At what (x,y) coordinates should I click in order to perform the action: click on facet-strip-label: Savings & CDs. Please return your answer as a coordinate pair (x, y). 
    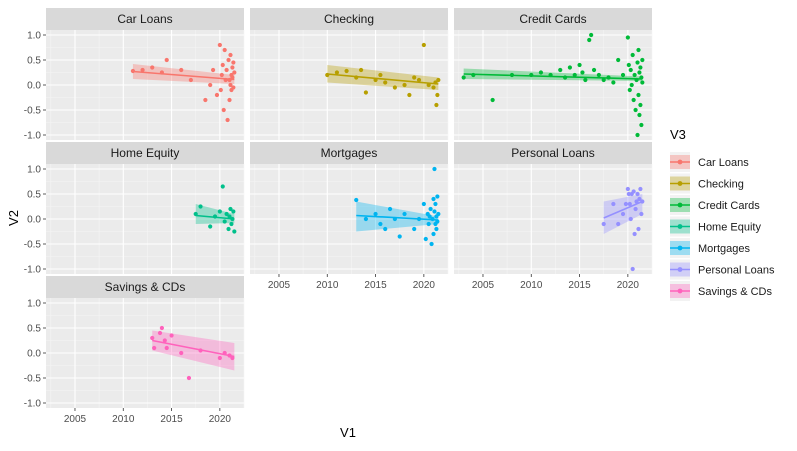
    Looking at the image, I should click on (145, 287).